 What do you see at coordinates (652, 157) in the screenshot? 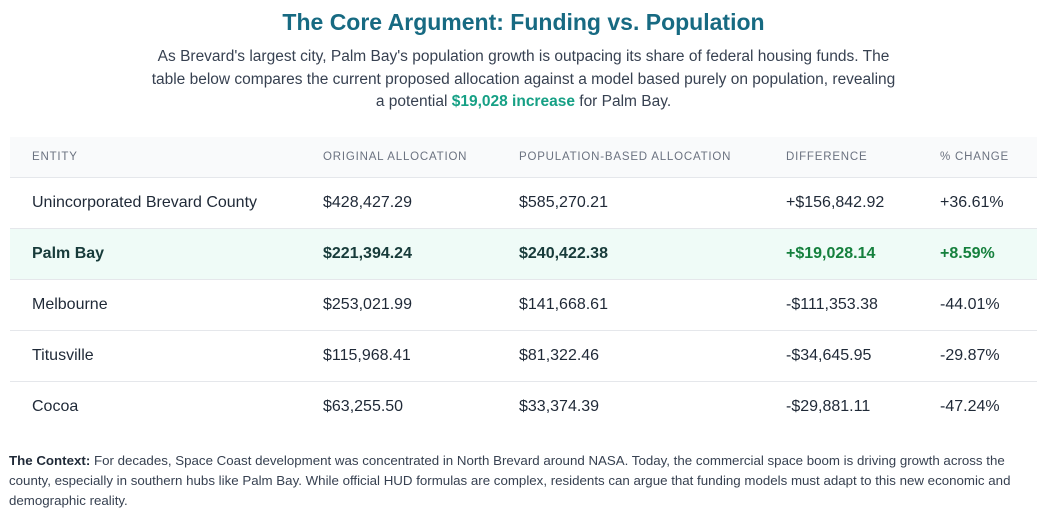
I see `column-header-population-based: POPULATION-BASED ALLOCATION` at bounding box center [652, 157].